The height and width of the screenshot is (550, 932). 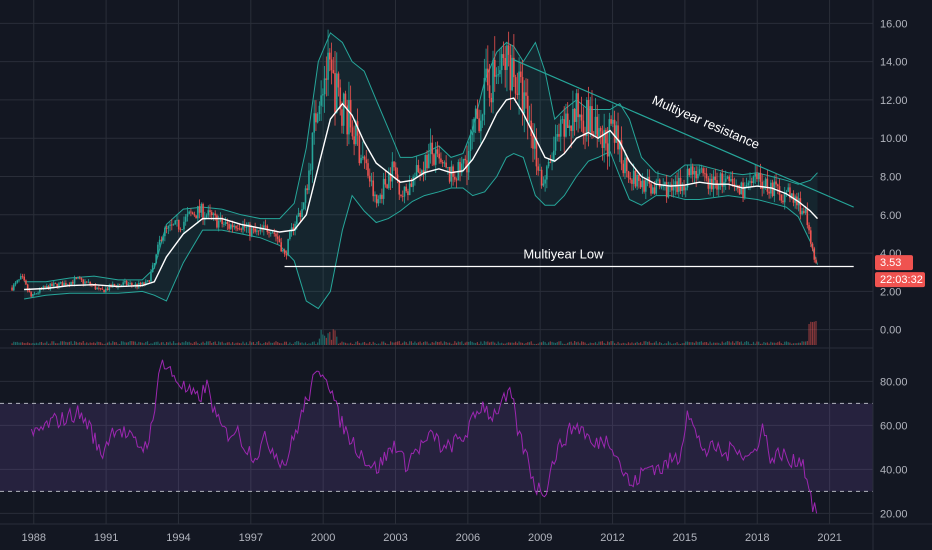 What do you see at coordinates (683, 133) in the screenshot?
I see `resistance-trendline` at bounding box center [683, 133].